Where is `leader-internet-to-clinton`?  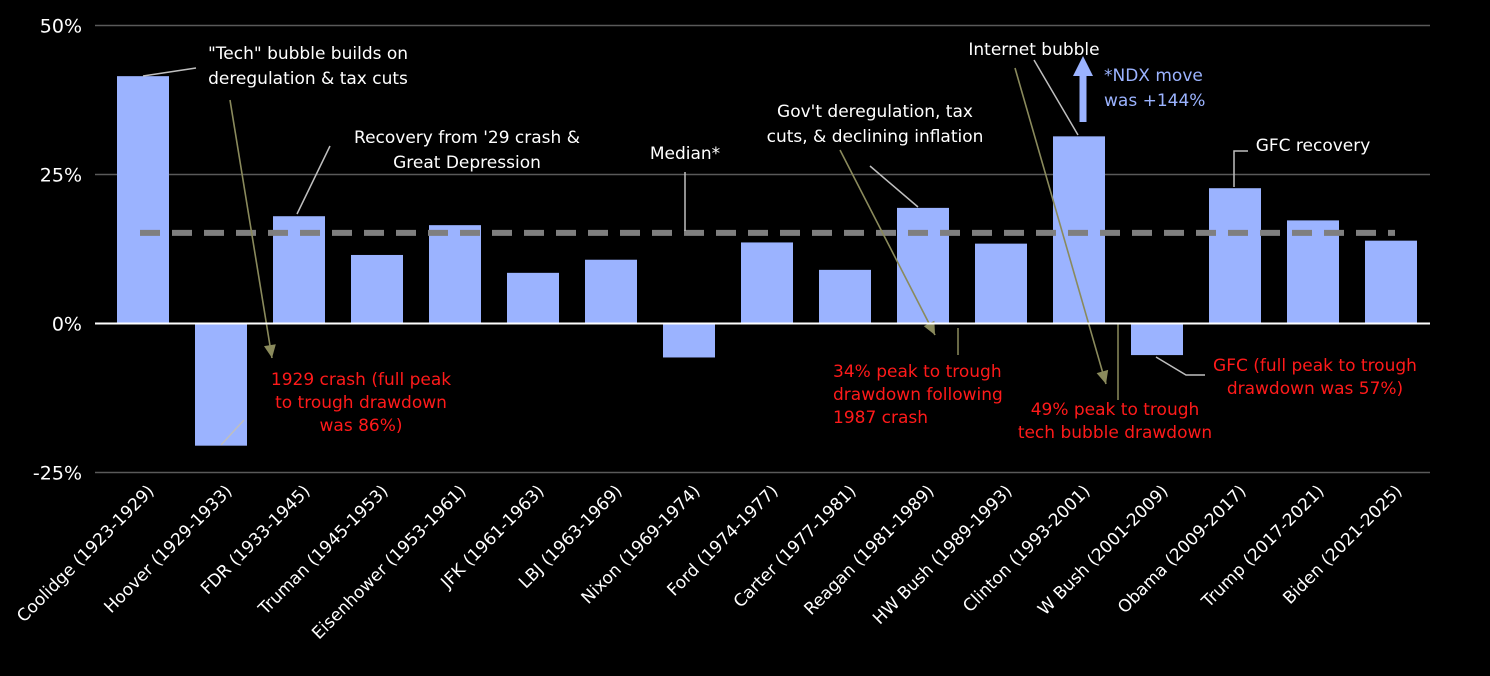
leader-internet-to-clinton is located at coordinates (1056, 97).